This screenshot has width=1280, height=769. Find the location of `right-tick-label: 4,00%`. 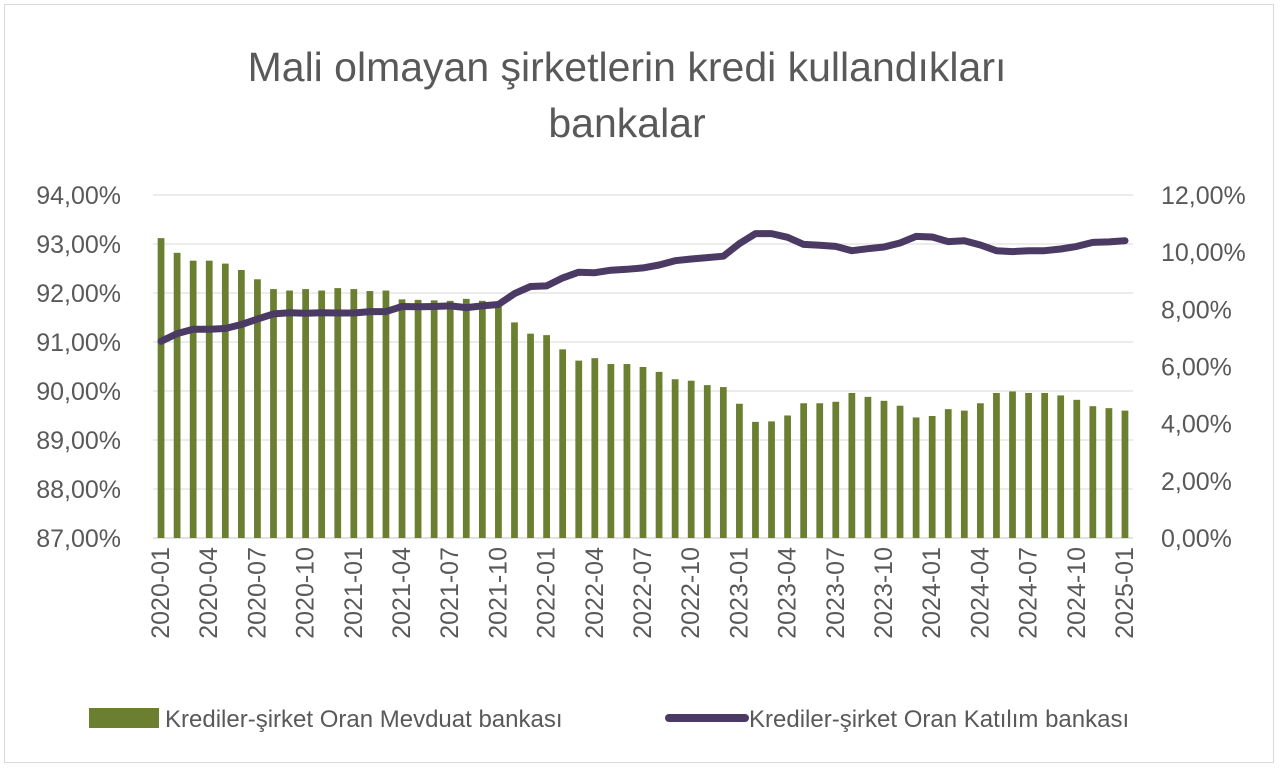

right-tick-label: 4,00% is located at coordinates (1196, 425).